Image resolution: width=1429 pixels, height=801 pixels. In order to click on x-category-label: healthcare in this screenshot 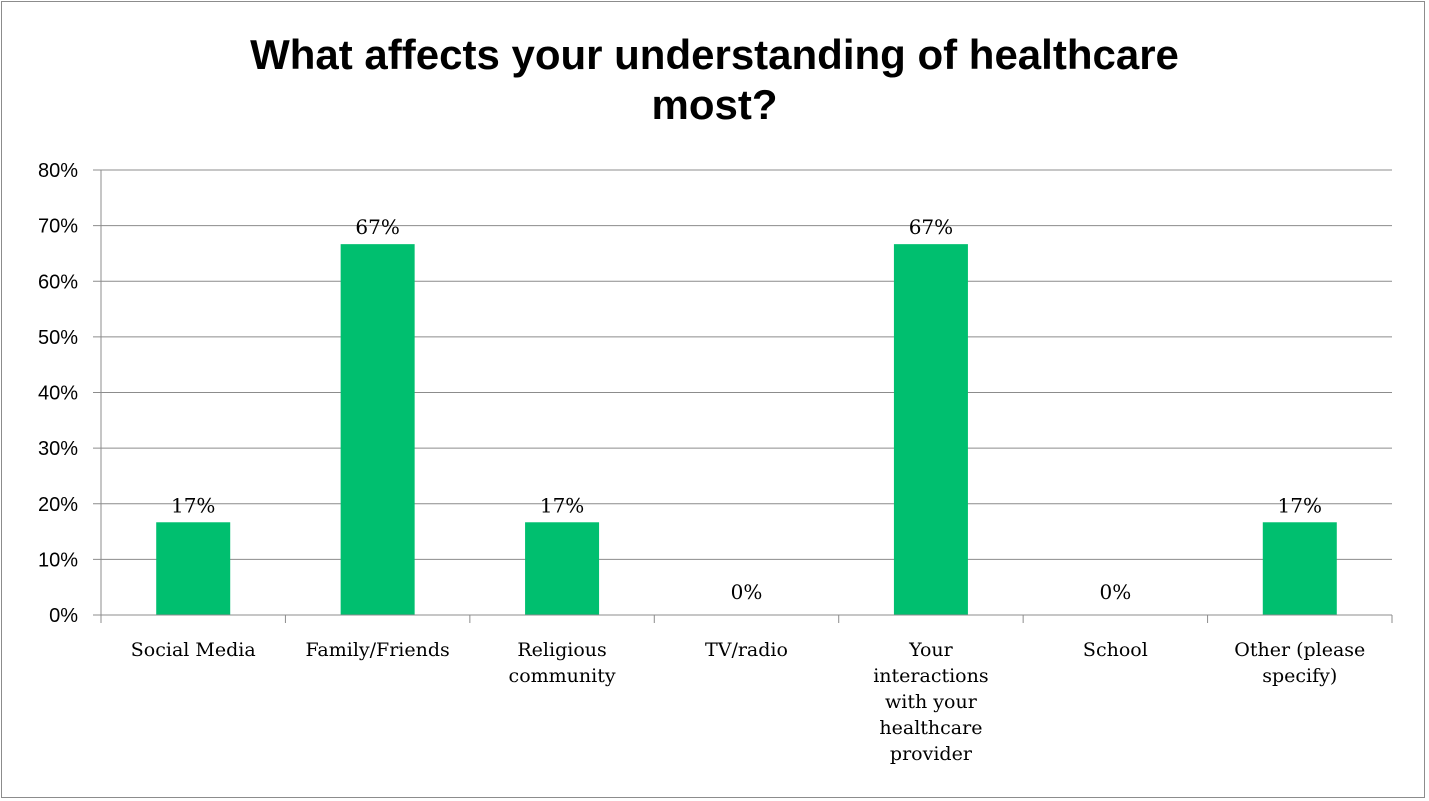, I will do `click(930, 728)`.